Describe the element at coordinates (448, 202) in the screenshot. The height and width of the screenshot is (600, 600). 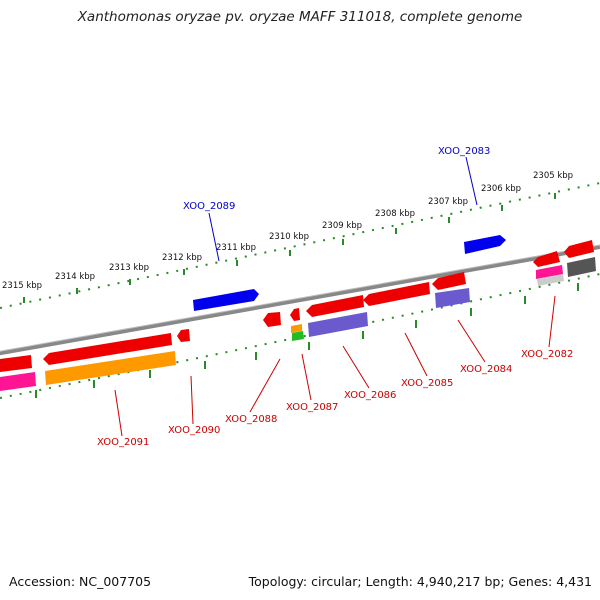
I see `tick-label: 2307 kbp` at that location.